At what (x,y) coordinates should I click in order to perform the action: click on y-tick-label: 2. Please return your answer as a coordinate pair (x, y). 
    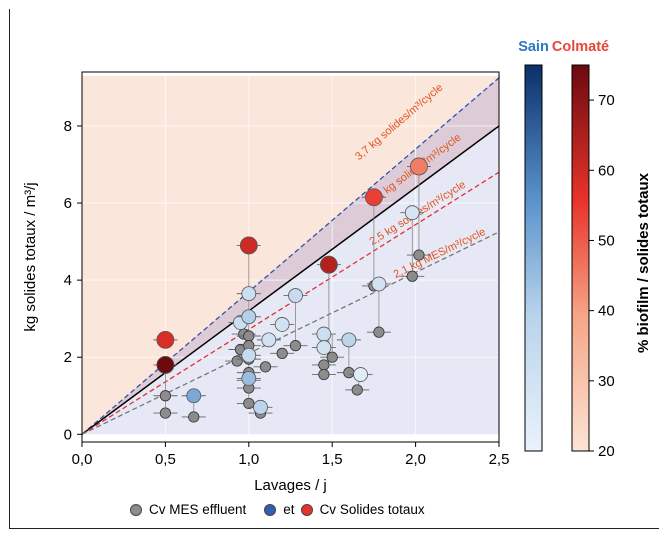
    Looking at the image, I should click on (68, 357).